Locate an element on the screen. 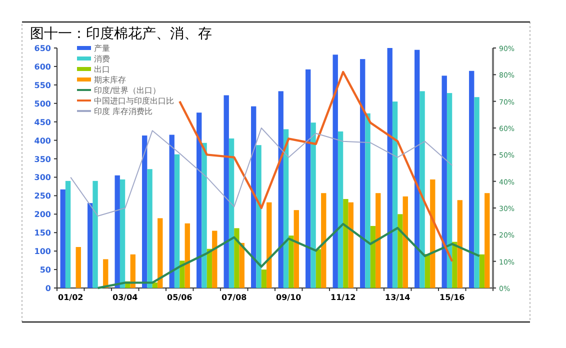  y-tick-label: 50 is located at coordinates (46, 270).